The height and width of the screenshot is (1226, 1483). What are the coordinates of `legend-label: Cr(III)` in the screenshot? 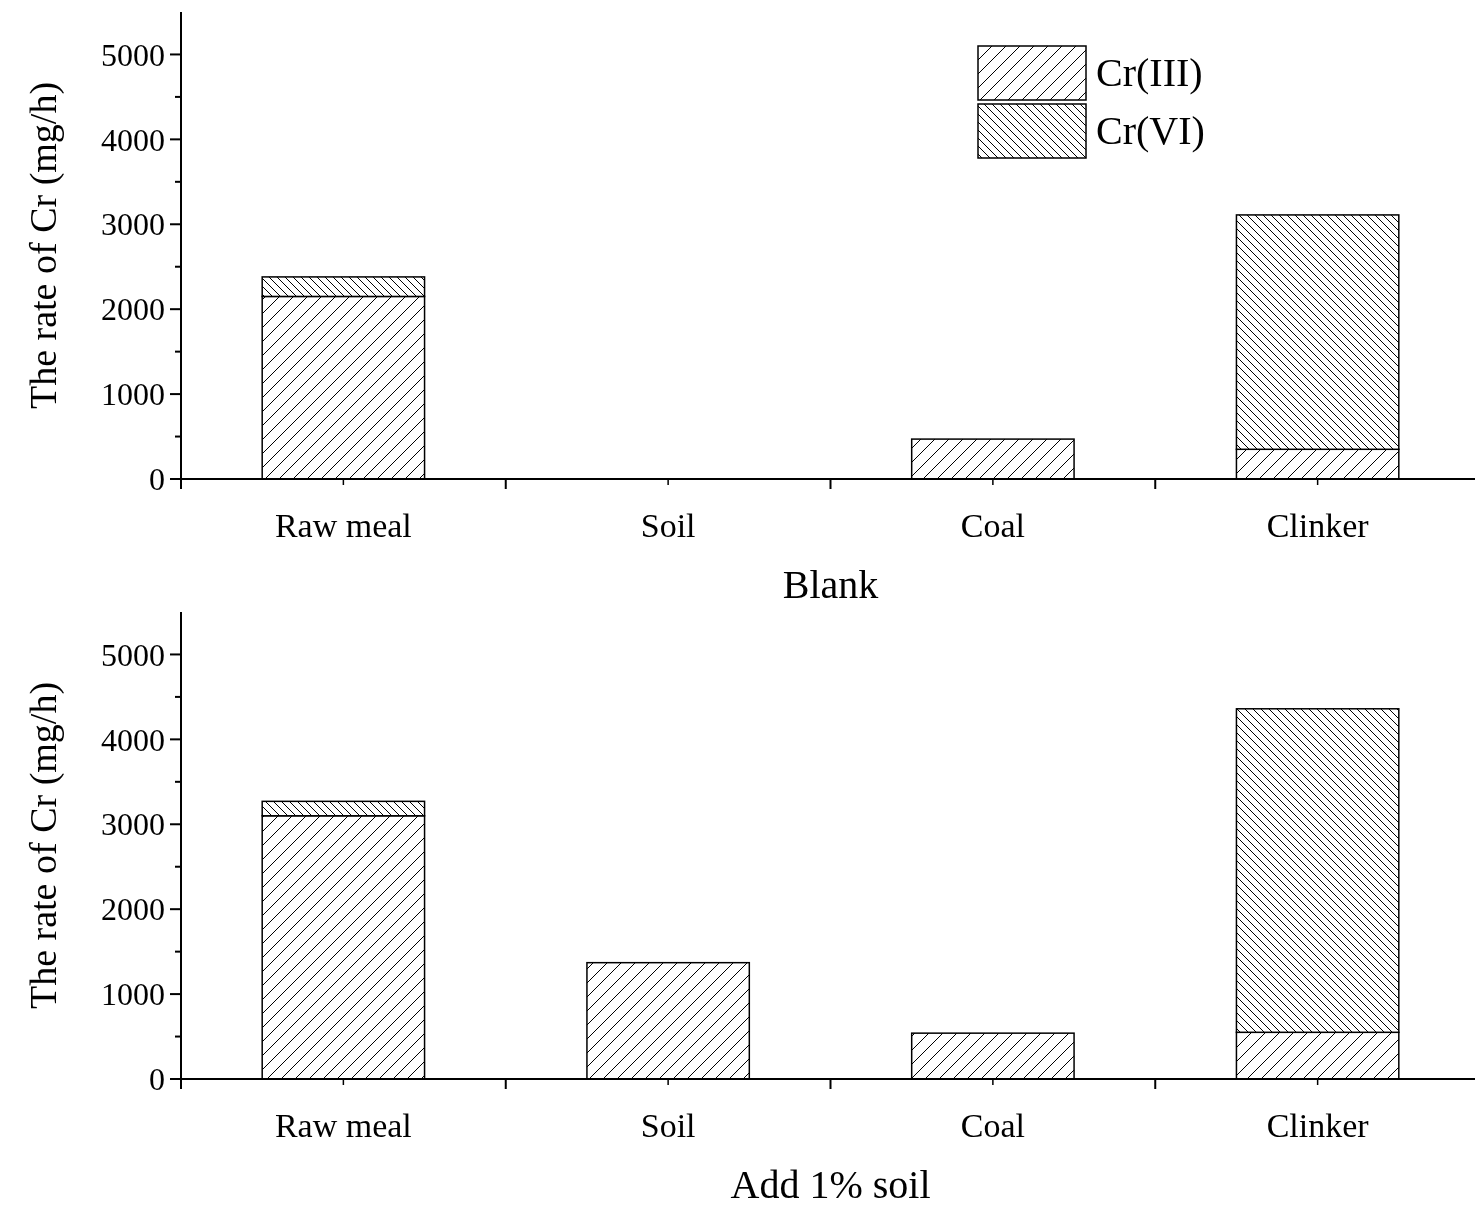 It's located at (1149, 72).